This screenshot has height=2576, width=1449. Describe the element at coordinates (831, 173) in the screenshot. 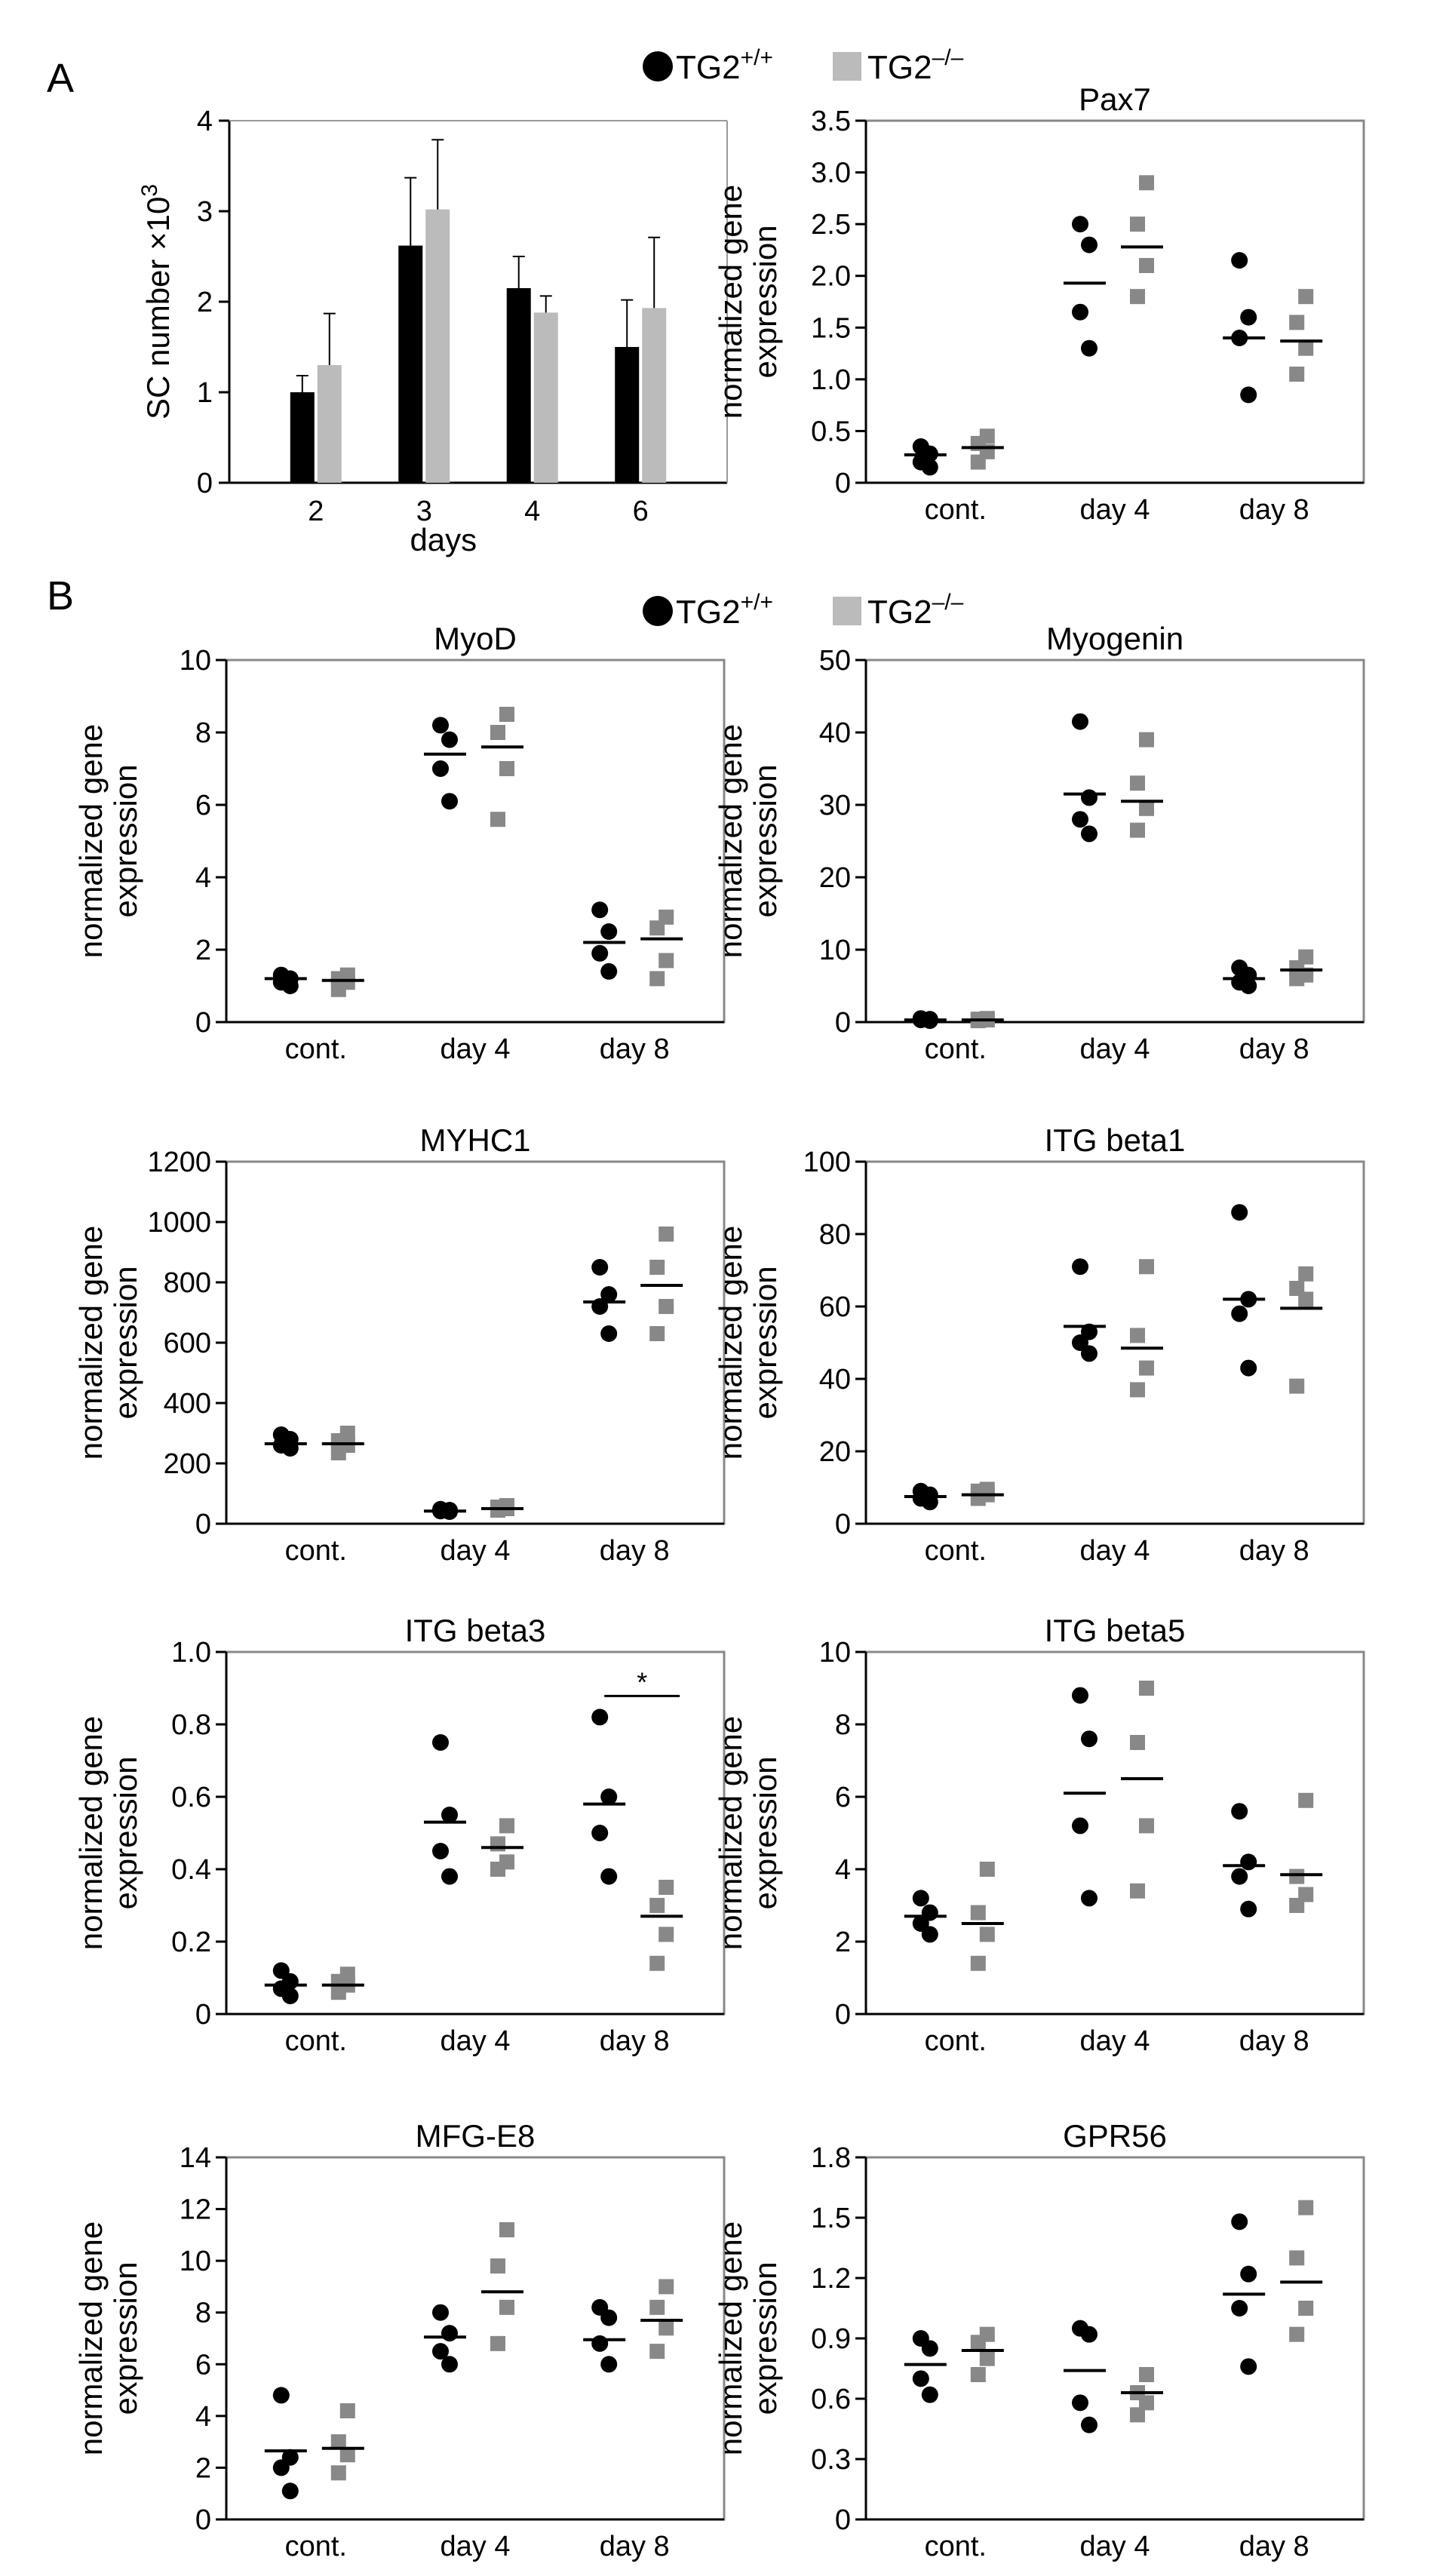

I see `y-tick-label: 3.0` at that location.